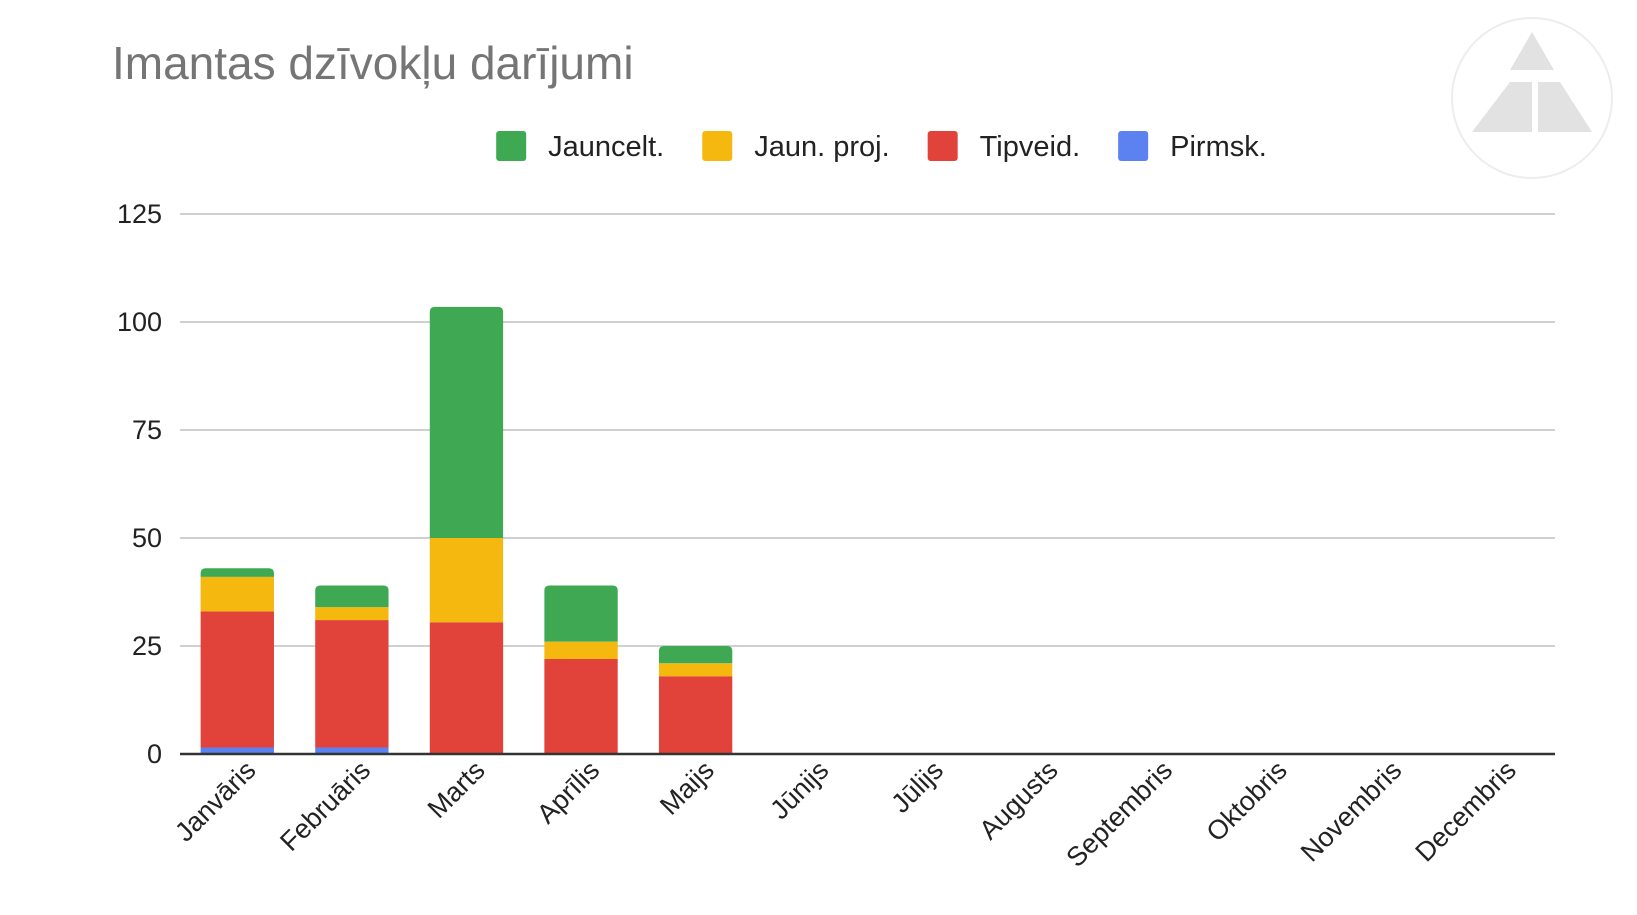 The height and width of the screenshot is (915, 1637). What do you see at coordinates (1018, 800) in the screenshot?
I see `x-tick-label: Augusts` at bounding box center [1018, 800].